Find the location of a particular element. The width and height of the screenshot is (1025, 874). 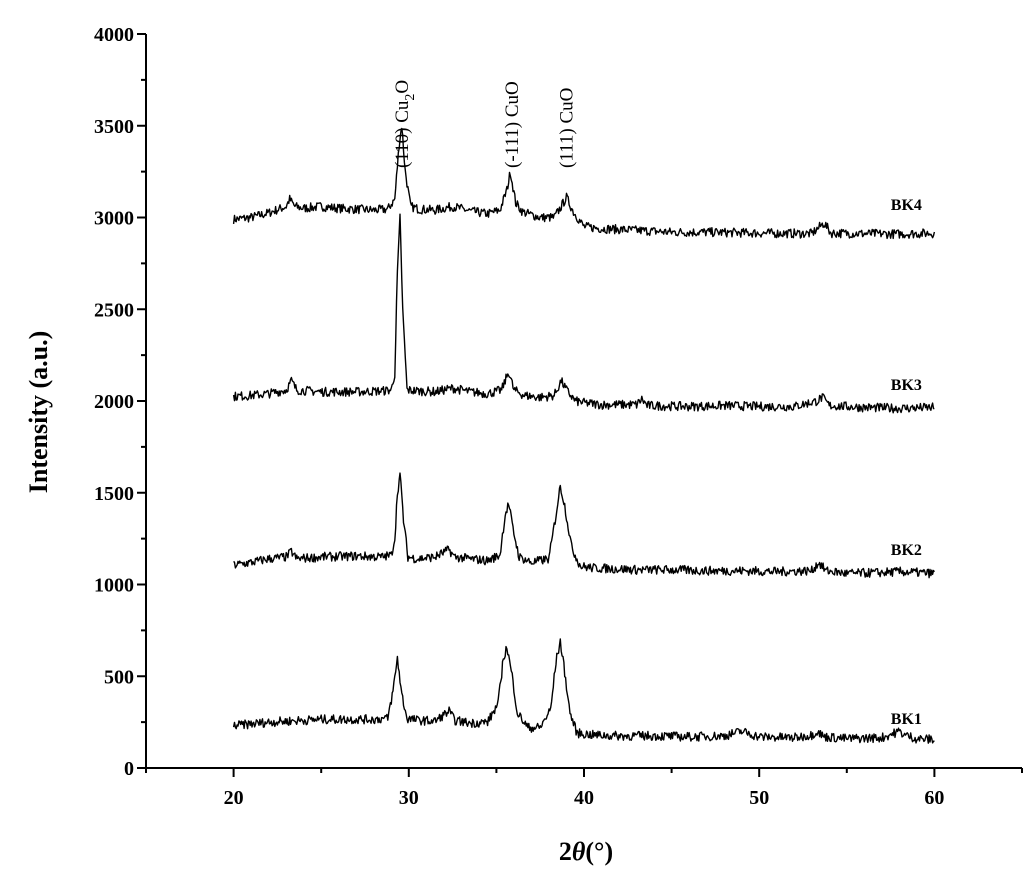

x-axis-title: 2θ(°) is located at coordinates (586, 851).